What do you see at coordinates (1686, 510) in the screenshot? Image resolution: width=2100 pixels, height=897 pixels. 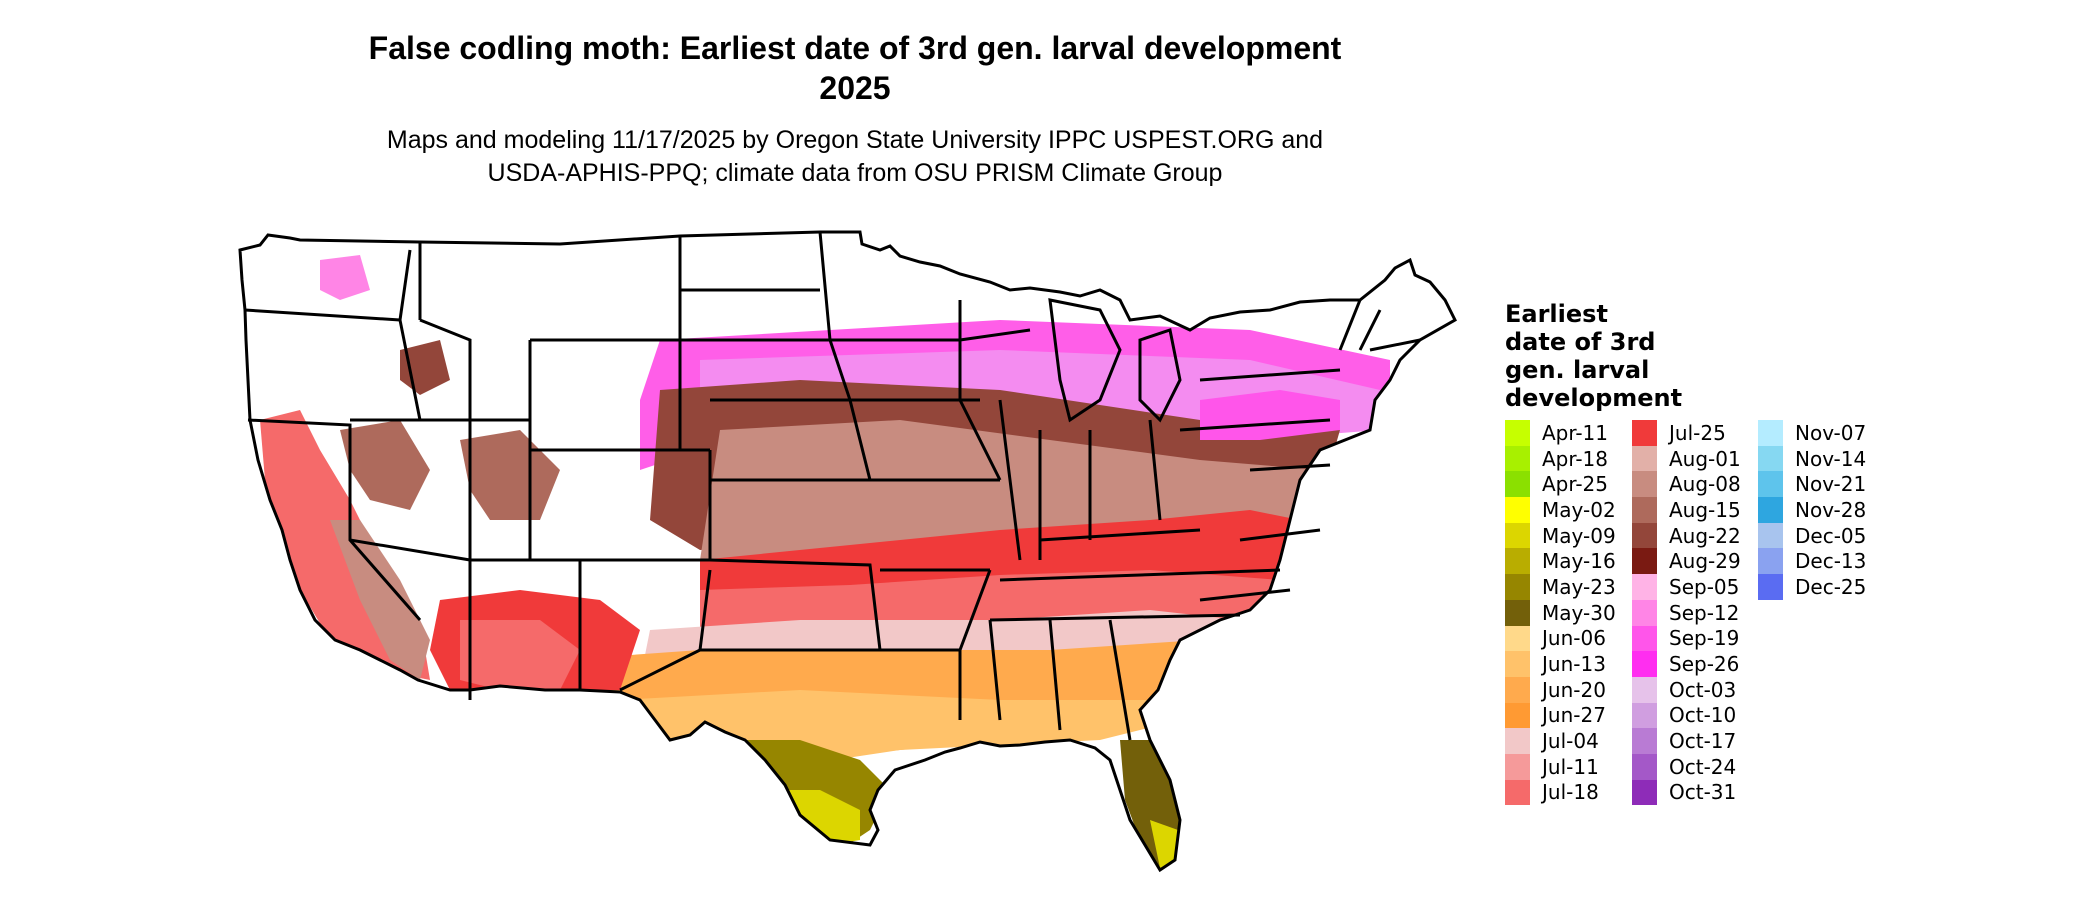 I see `legend-item: Aug-15` at bounding box center [1686, 510].